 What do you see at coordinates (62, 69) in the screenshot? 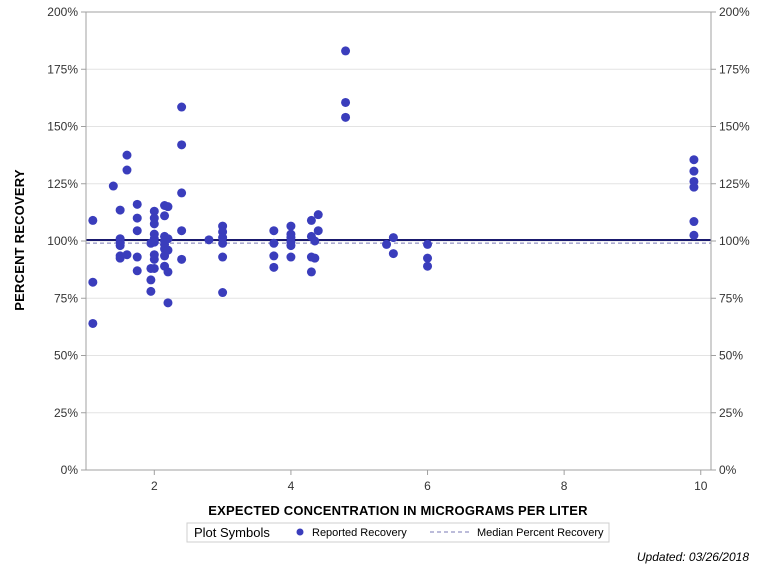
I see `y-tick-label-left: 175%` at bounding box center [62, 69].